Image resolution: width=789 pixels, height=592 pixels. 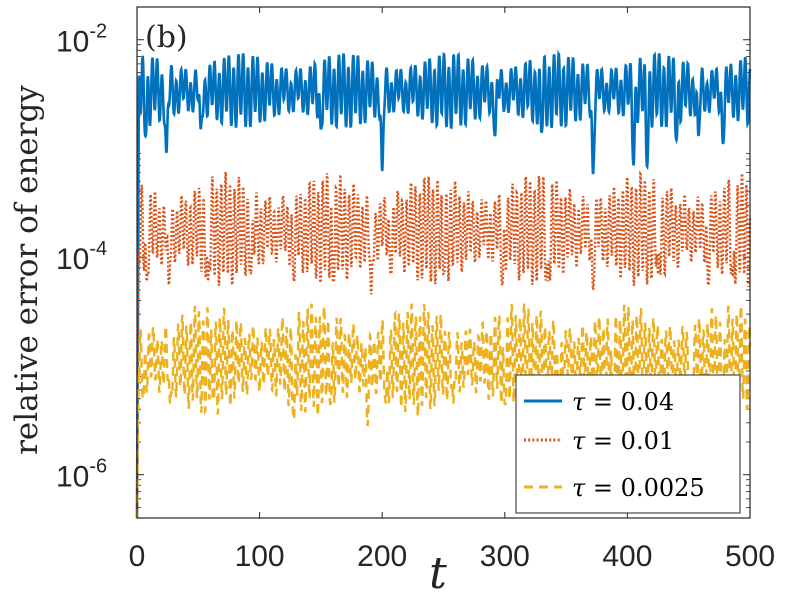 I want to click on legend-entry-tau-00025: τ = 0.0025, so click(x=638, y=488).